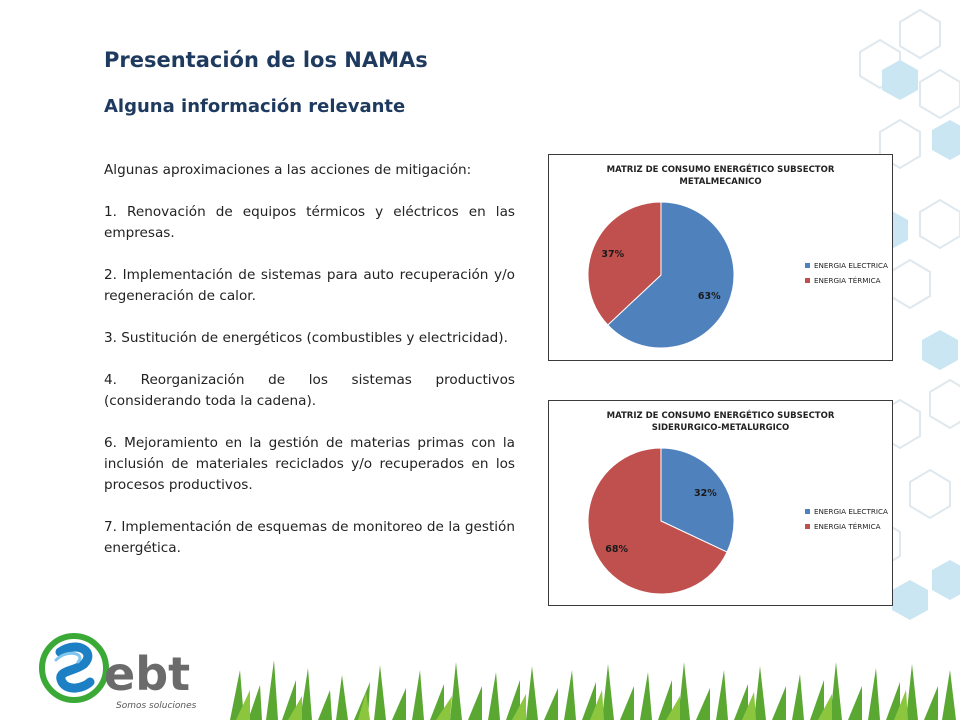 The width and height of the screenshot is (960, 720). Describe the element at coordinates (593, 690) in the screenshot. I see `grass-decoration` at that location.